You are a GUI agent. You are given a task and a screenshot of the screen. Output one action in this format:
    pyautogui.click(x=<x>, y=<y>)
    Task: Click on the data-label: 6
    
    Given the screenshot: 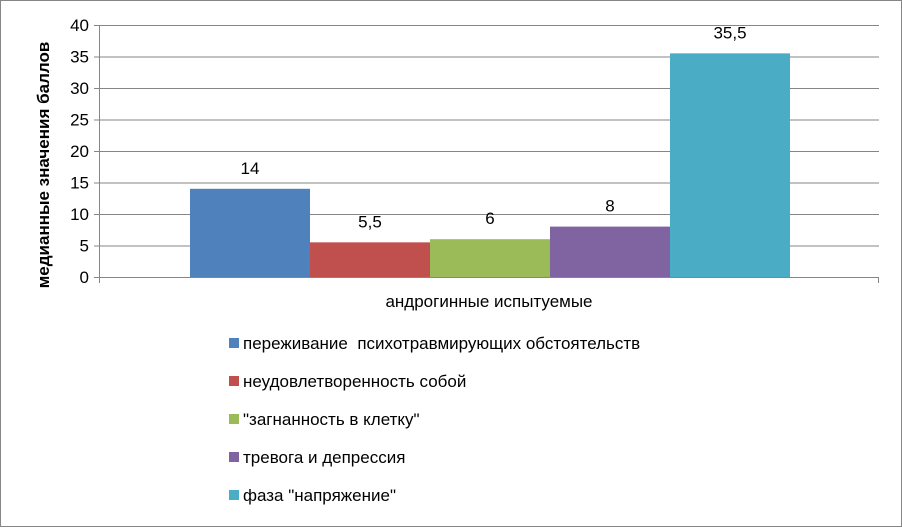 What is the action you would take?
    pyautogui.click(x=489, y=218)
    